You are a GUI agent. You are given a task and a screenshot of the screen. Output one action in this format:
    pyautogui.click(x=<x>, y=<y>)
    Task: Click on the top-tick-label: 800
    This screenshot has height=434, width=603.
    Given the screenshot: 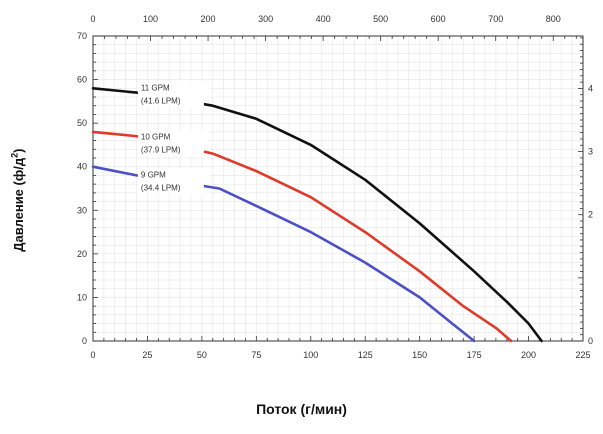 What is the action you would take?
    pyautogui.click(x=553, y=19)
    